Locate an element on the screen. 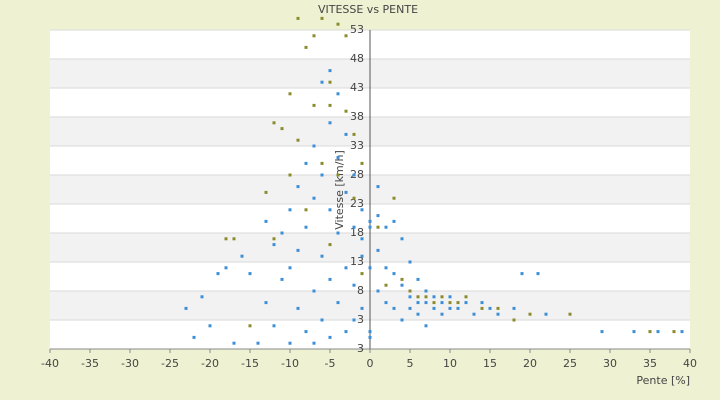 The image size is (720, 400). x-tick-label: 10 is located at coordinates (450, 363).